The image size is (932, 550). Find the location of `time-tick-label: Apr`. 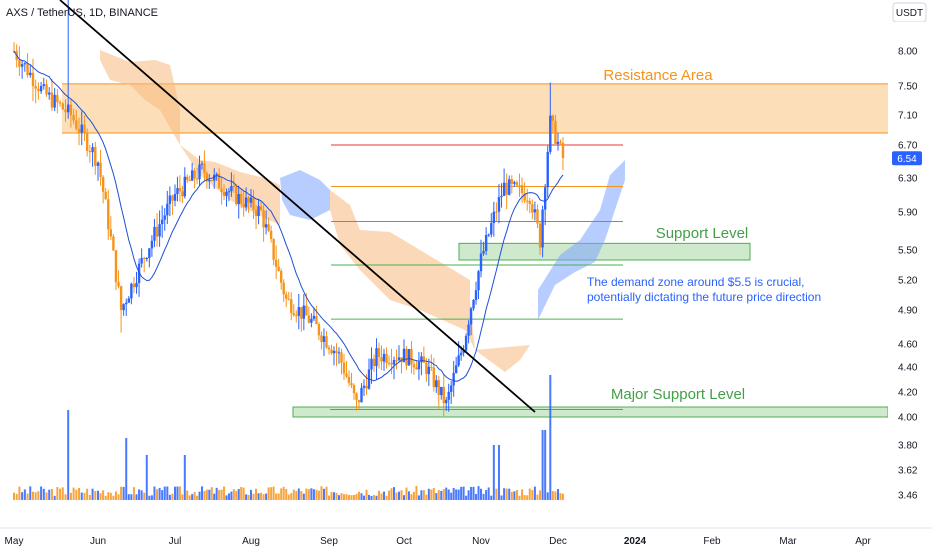

time-tick-label: Apr is located at coordinates (863, 541).